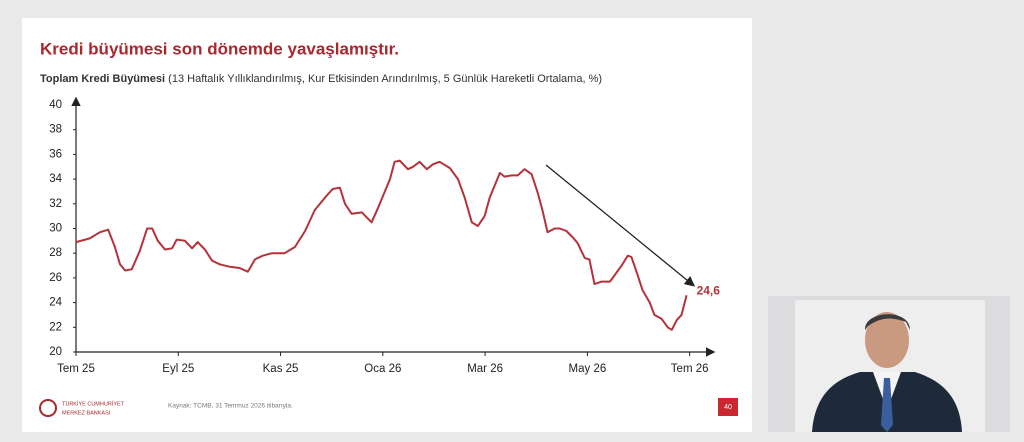 The image size is (1024, 442). What do you see at coordinates (588, 369) in the screenshot?
I see `x-tick-label: May 26` at bounding box center [588, 369].